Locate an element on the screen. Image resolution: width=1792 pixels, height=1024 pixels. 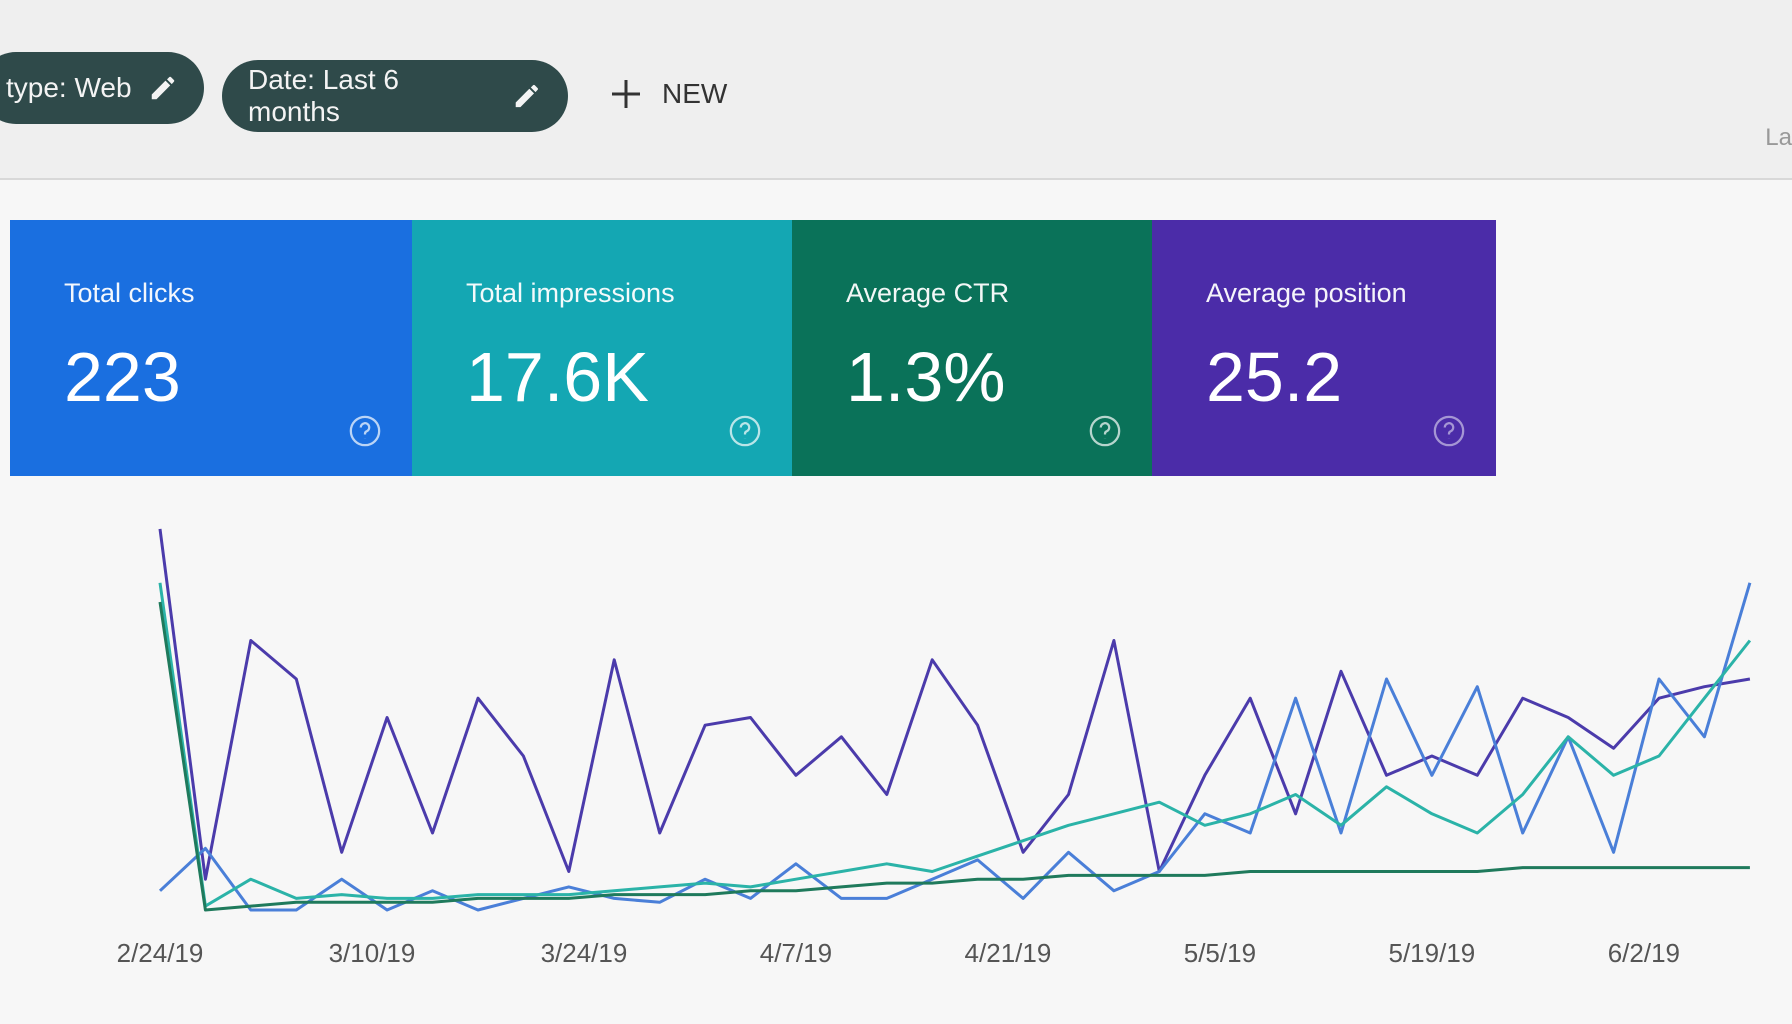
x-tick-label: 3/24/19 is located at coordinates (584, 953).